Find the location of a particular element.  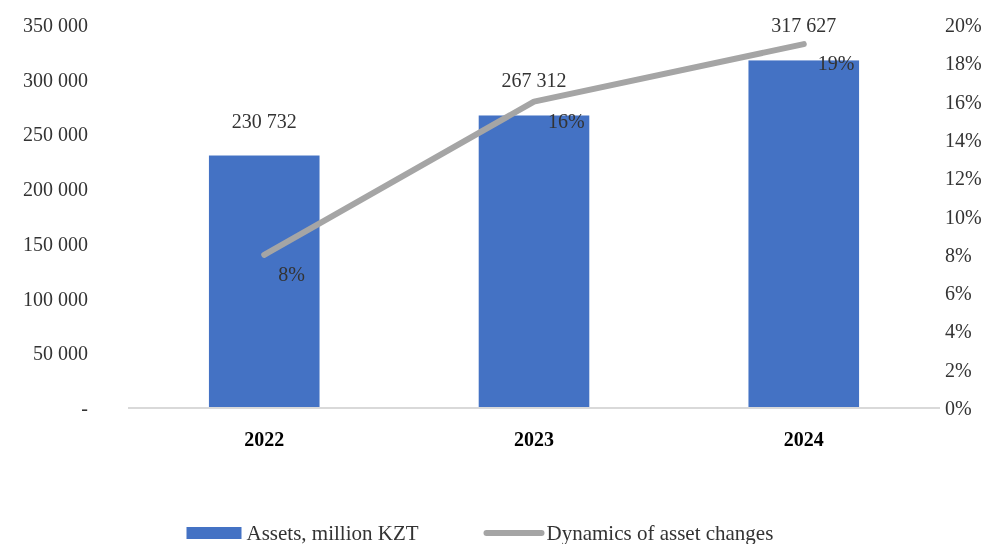

x-tick-label: 2023 is located at coordinates (534, 439).